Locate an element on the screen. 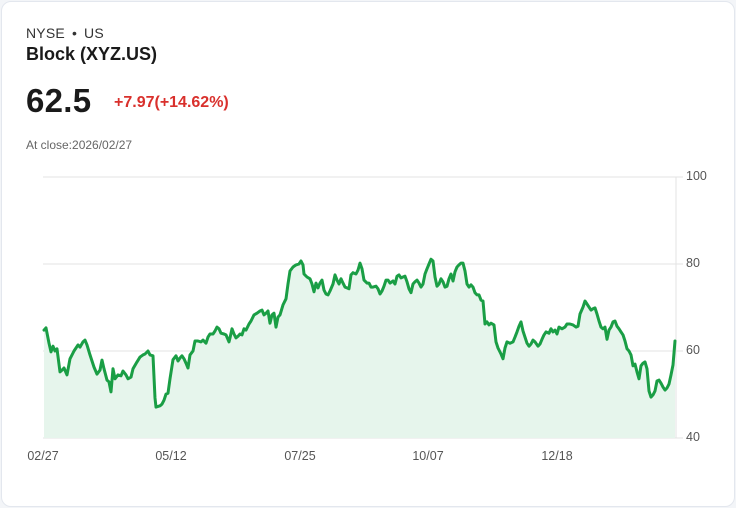  y-tick-100: 100 is located at coordinates (696, 176).